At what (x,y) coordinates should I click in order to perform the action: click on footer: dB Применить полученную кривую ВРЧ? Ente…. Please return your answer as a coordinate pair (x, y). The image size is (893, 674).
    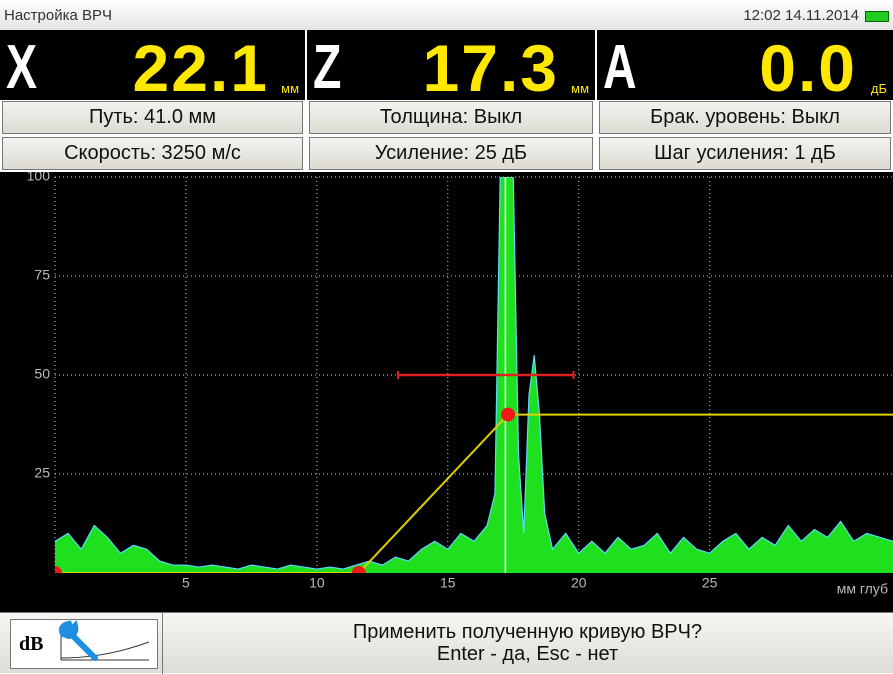
    Looking at the image, I should click on (446, 643).